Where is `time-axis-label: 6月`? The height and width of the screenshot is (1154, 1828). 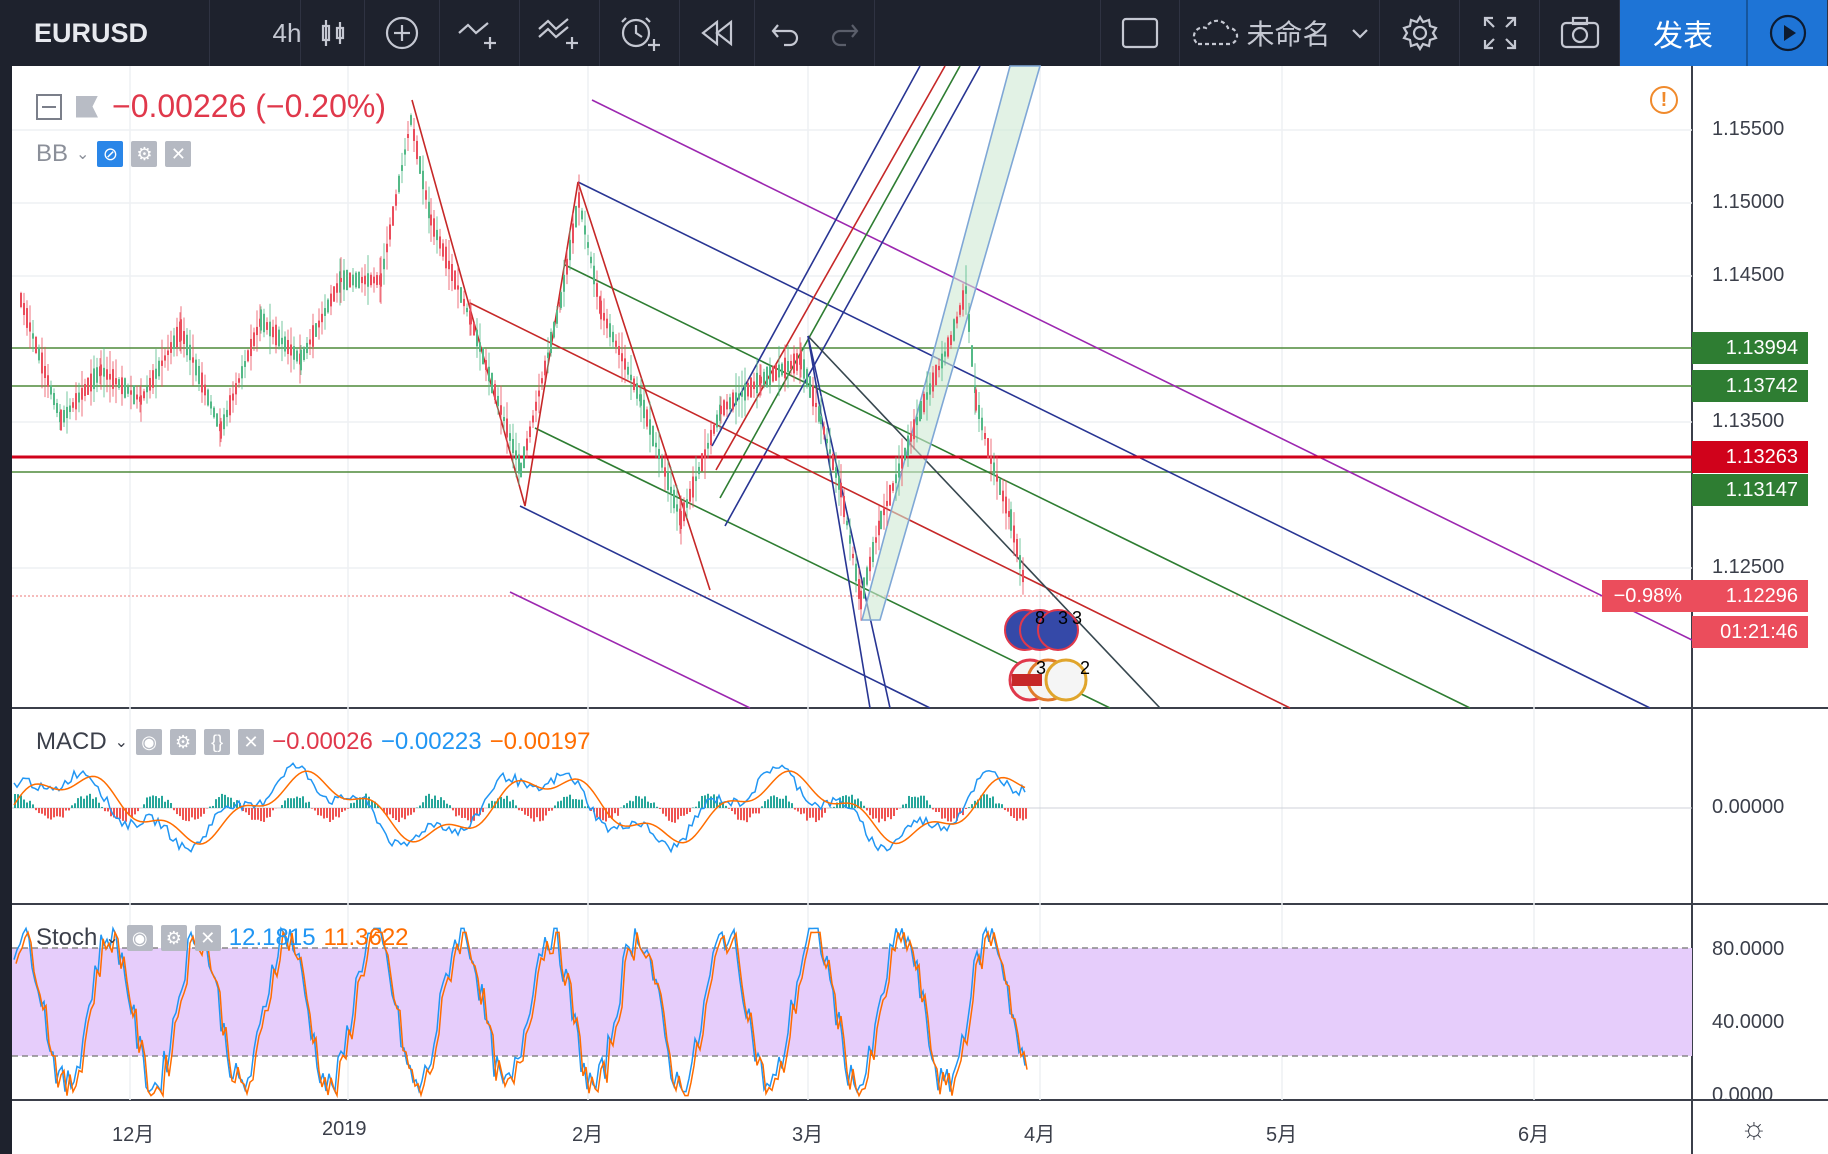 time-axis-label: 6月 is located at coordinates (1534, 1135).